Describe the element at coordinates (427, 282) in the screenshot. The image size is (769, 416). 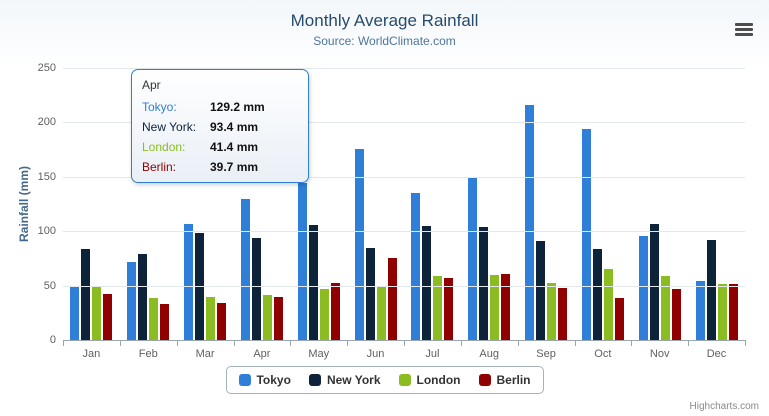
I see `bar-new-york-jul` at that location.